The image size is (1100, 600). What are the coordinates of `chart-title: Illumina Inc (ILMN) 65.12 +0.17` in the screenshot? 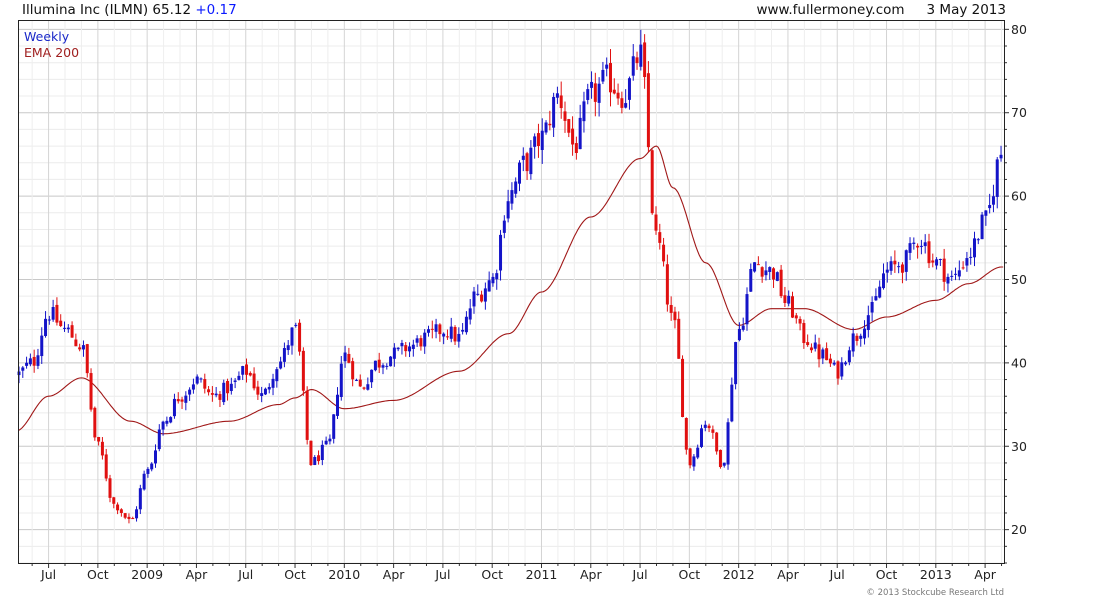 It's located at (129, 10).